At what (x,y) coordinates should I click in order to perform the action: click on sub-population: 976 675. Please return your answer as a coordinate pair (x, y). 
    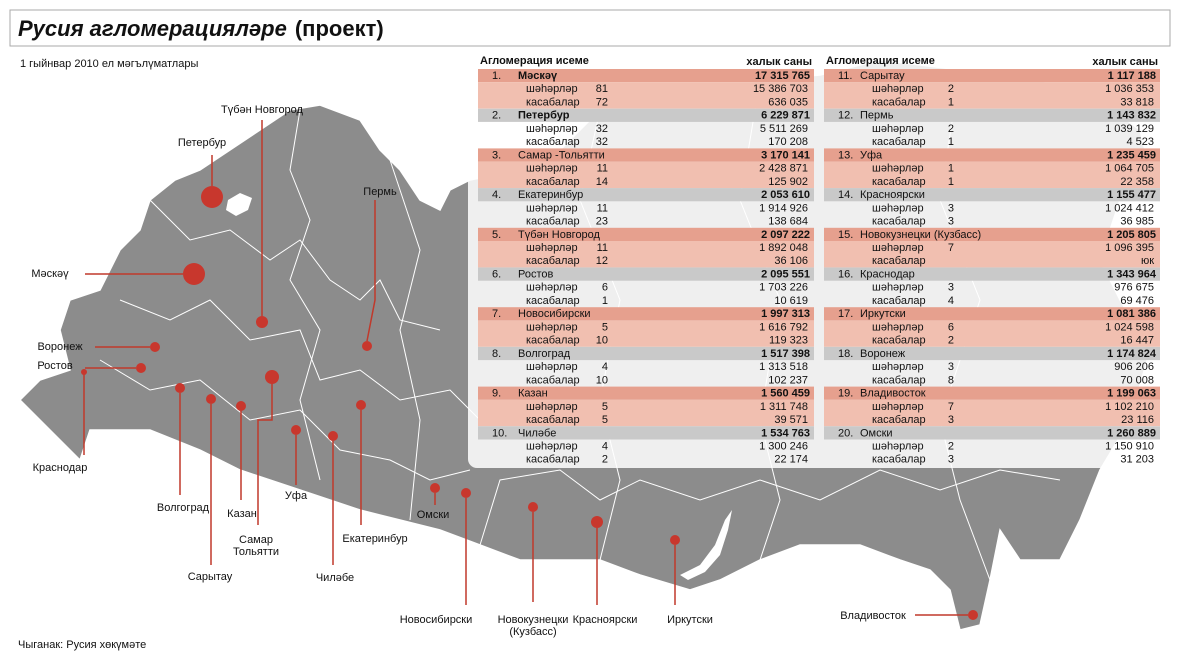
    Looking at the image, I should click on (1134, 288).